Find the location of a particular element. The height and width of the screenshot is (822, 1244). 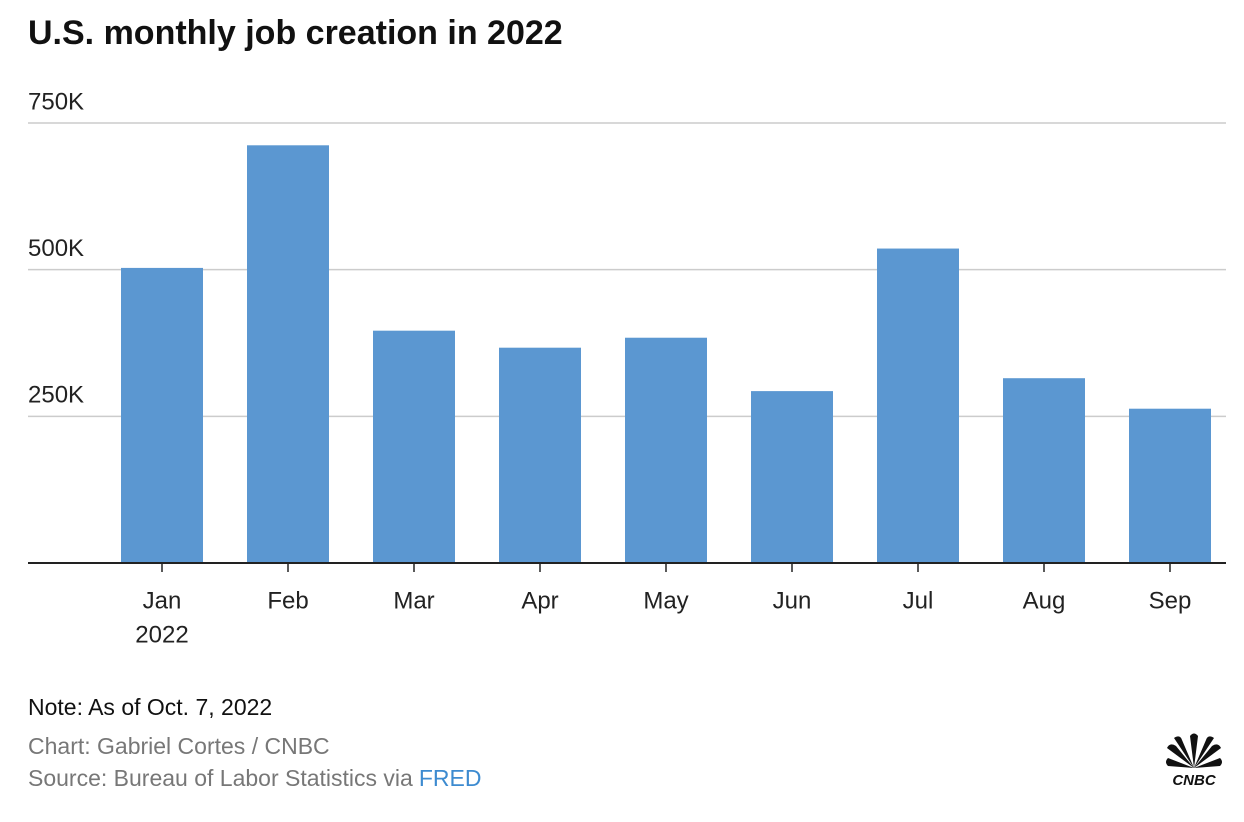

chart-title: U.S. monthly job creation in 2022 is located at coordinates (295, 33).